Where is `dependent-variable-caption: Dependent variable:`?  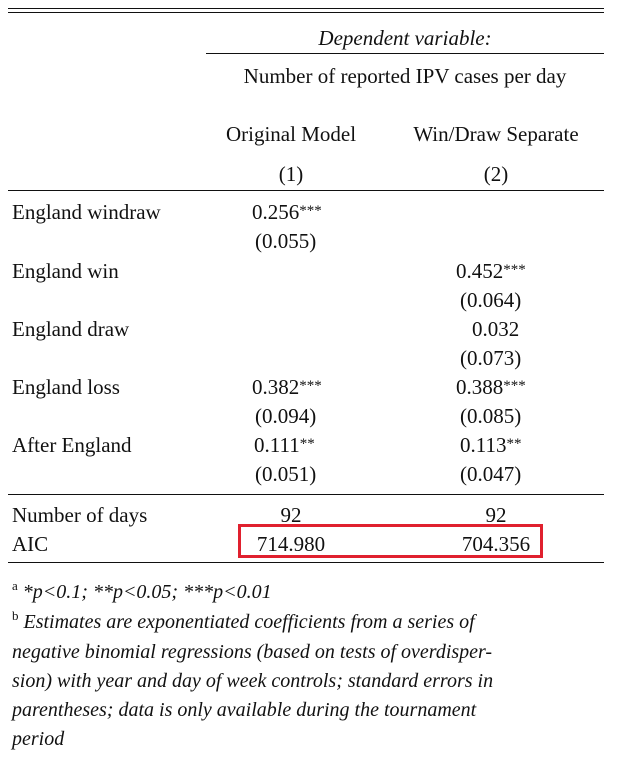
dependent-variable-caption: Dependent variable: is located at coordinates (405, 38).